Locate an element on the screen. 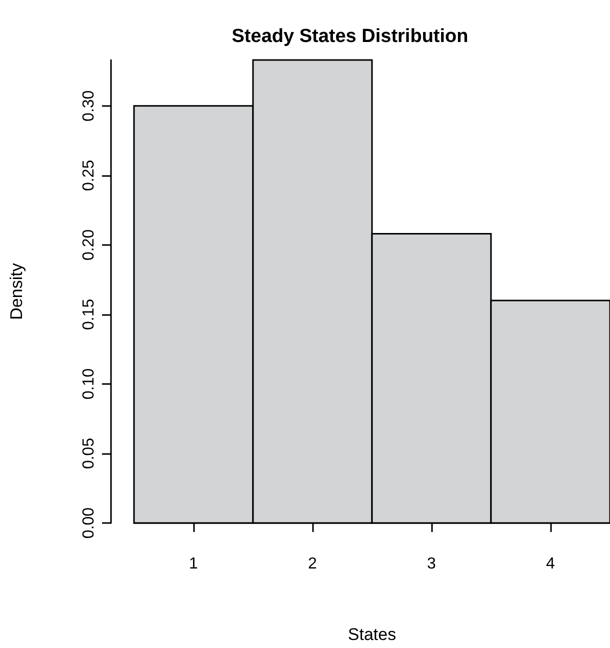 The width and height of the screenshot is (610, 648). y-tick-label: 0.05 is located at coordinates (89, 454).